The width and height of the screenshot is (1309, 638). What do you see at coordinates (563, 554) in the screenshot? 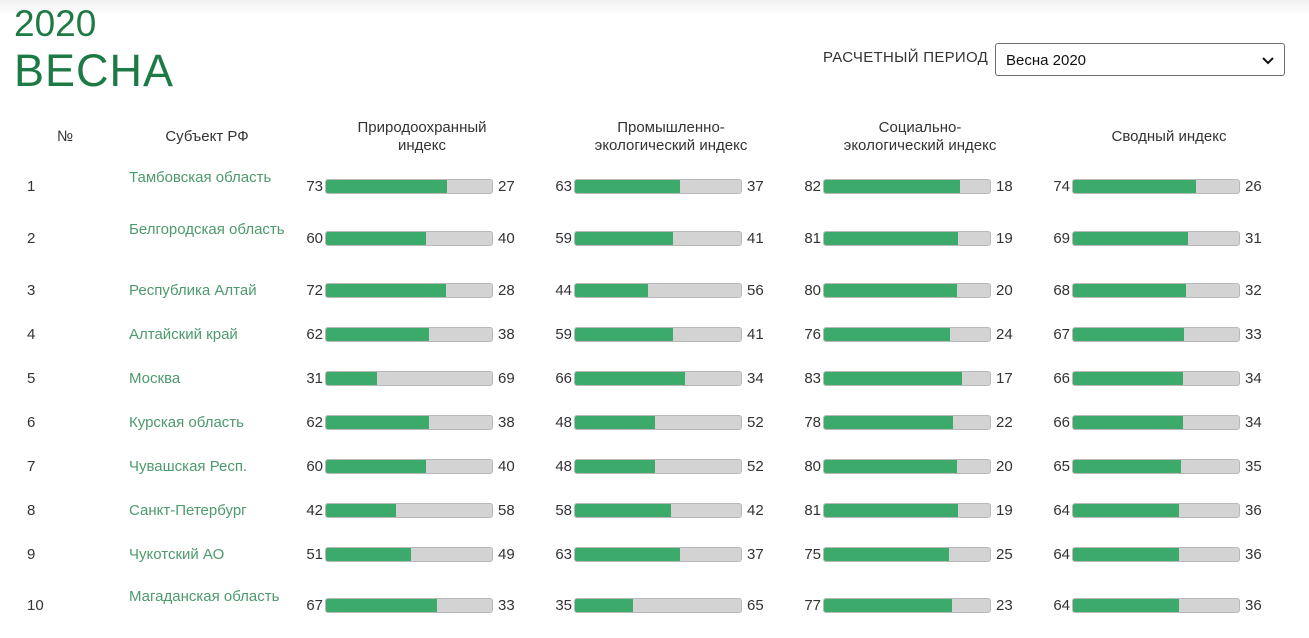
I see `index-value: 63` at bounding box center [563, 554].